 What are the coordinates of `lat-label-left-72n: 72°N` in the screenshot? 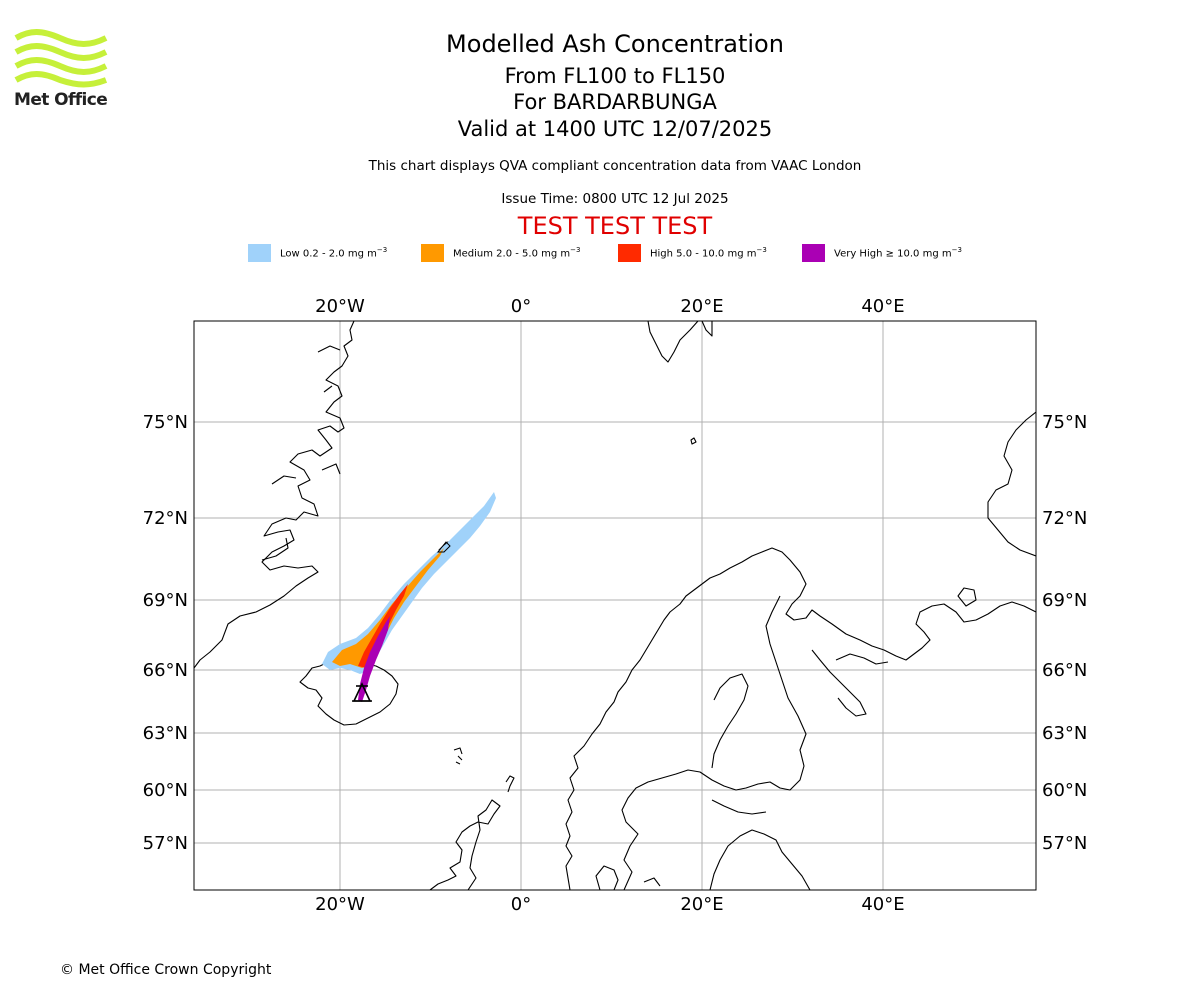 It's located at (165, 518).